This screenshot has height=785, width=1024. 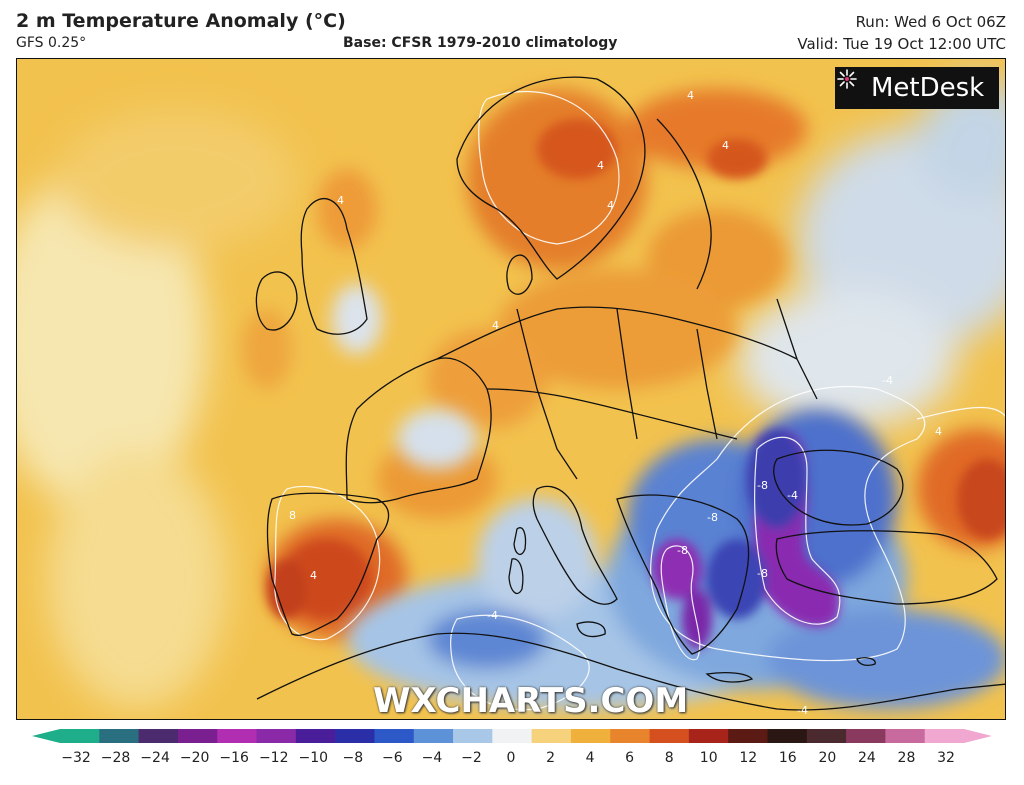 I want to click on color-scale-tick-label: 12, so click(x=748, y=758).